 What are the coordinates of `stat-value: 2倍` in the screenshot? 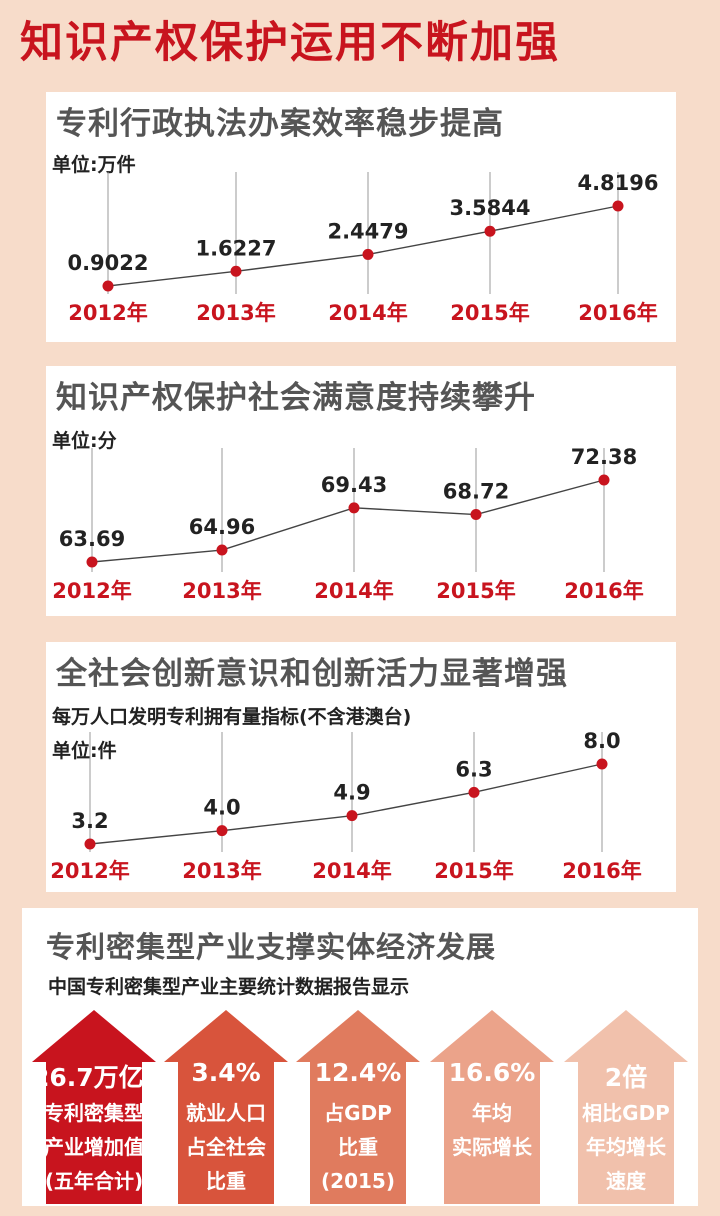 It's located at (626, 1077).